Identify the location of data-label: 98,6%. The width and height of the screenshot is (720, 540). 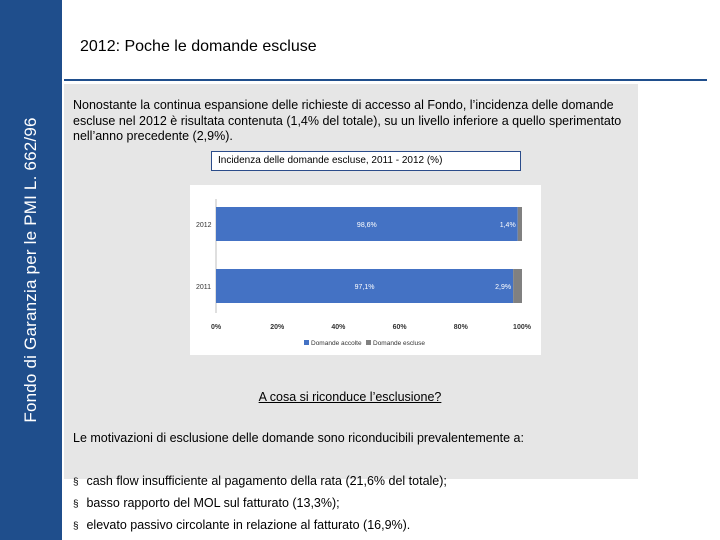
(367, 225).